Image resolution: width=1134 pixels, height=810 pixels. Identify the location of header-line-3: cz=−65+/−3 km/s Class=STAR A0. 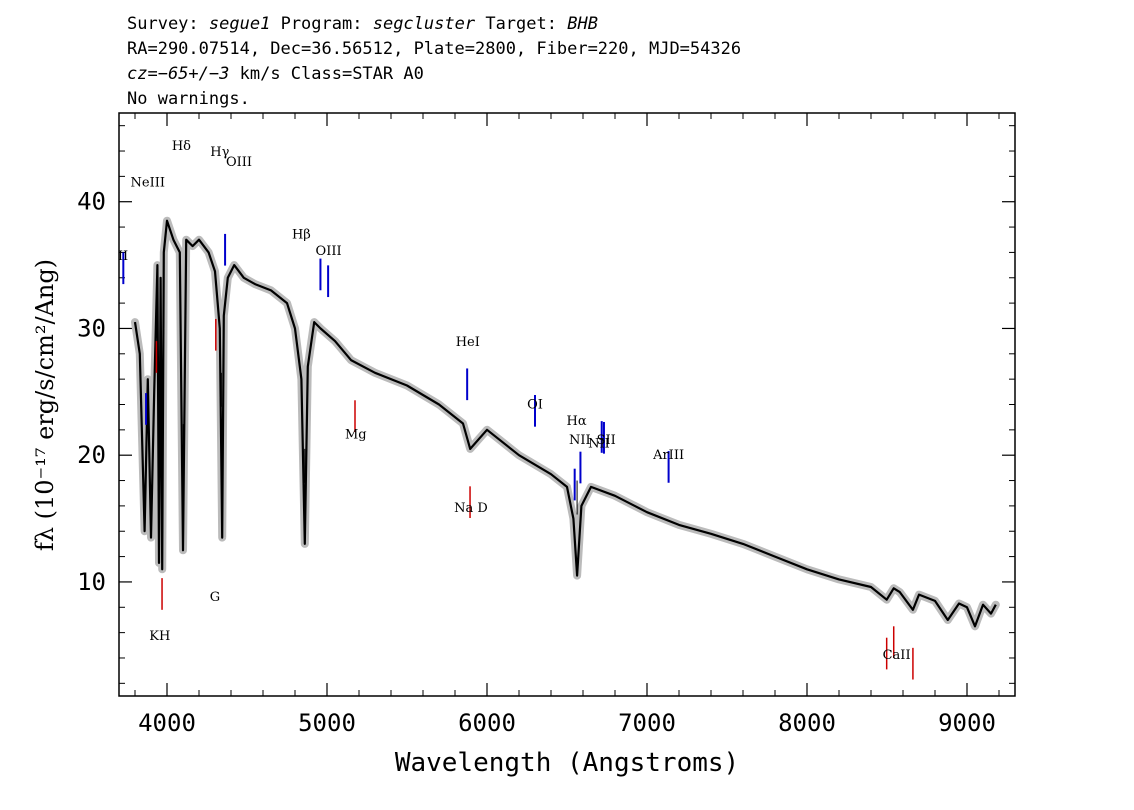
(434, 74).